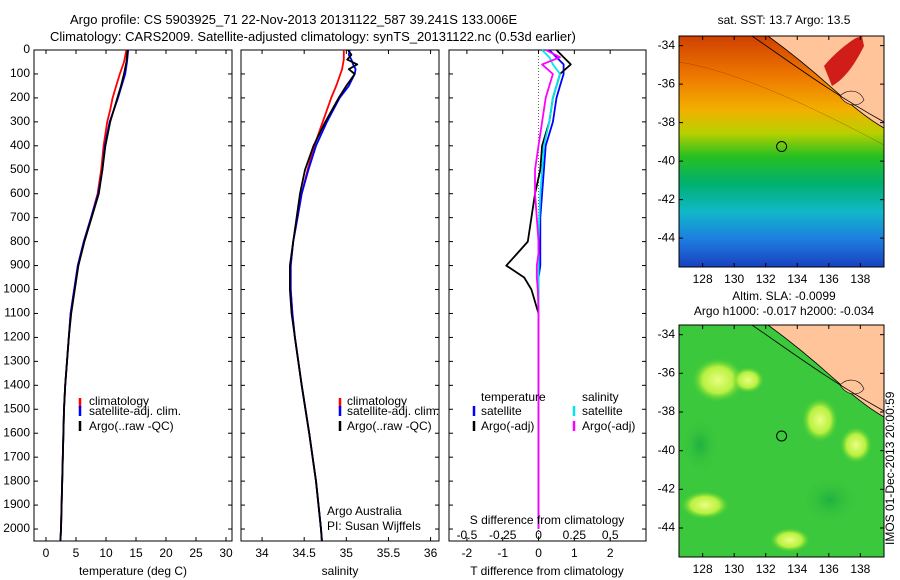  I want to click on depth-tick-label: 1700, so click(16, 456).